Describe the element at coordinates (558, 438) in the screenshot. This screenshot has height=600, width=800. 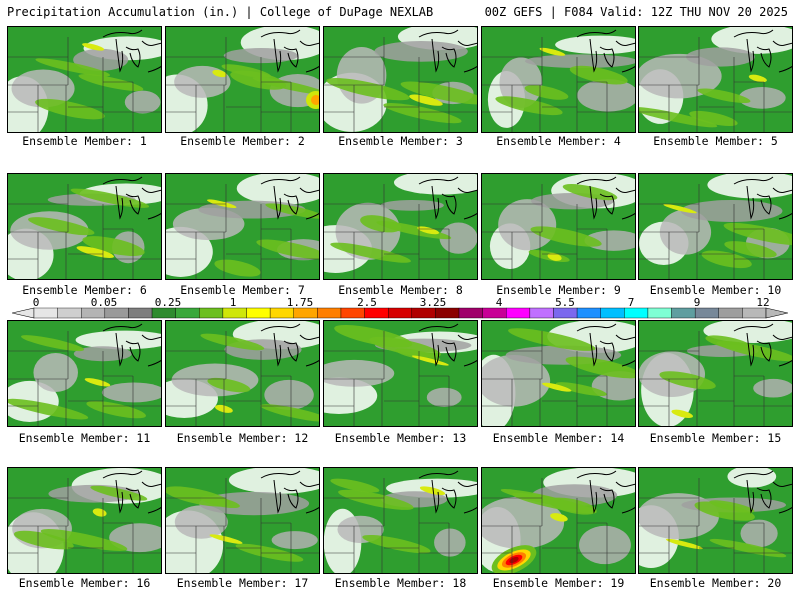
I see `ensemble-member-label: Ensemble Member: 14` at that location.